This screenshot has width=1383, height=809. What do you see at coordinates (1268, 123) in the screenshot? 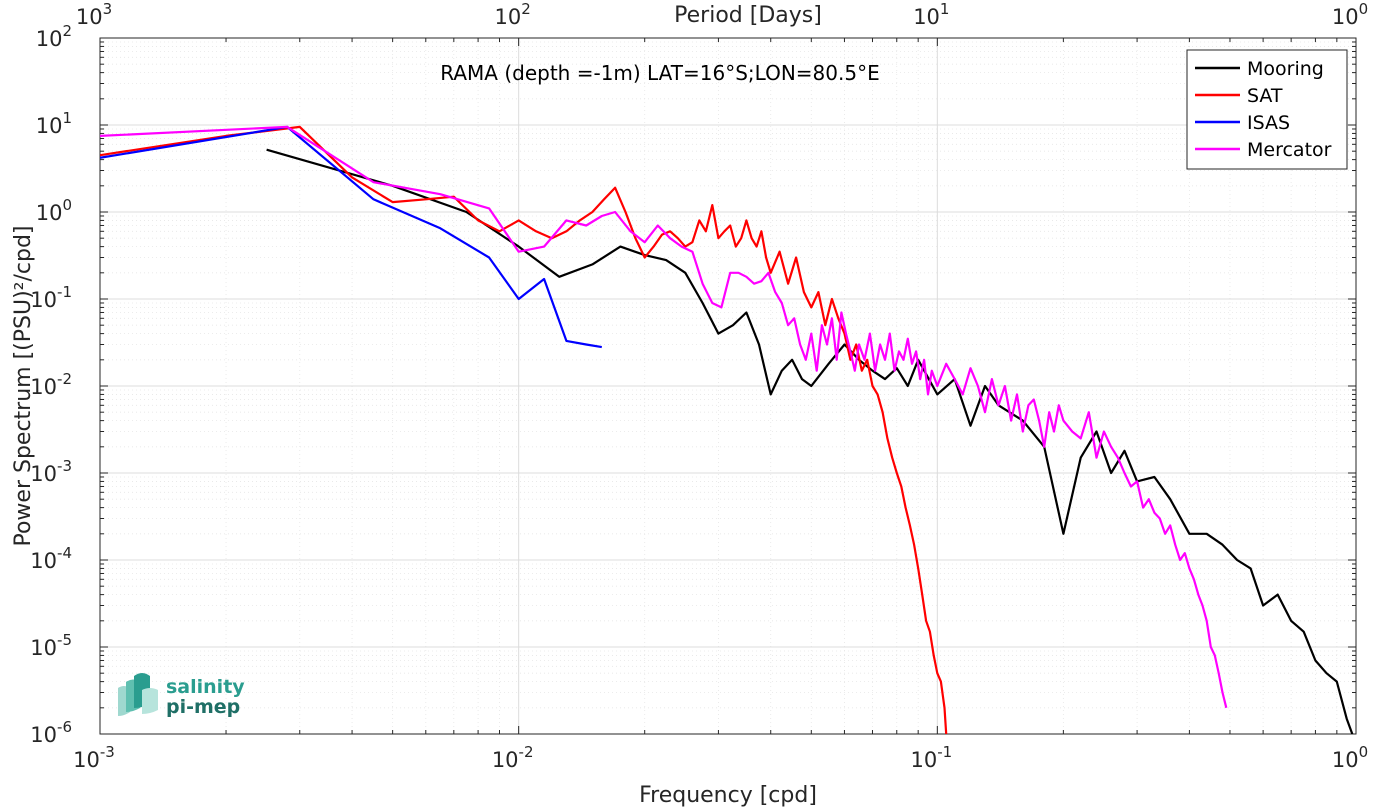
I see `legend-label-isas: ISAS` at bounding box center [1268, 123].